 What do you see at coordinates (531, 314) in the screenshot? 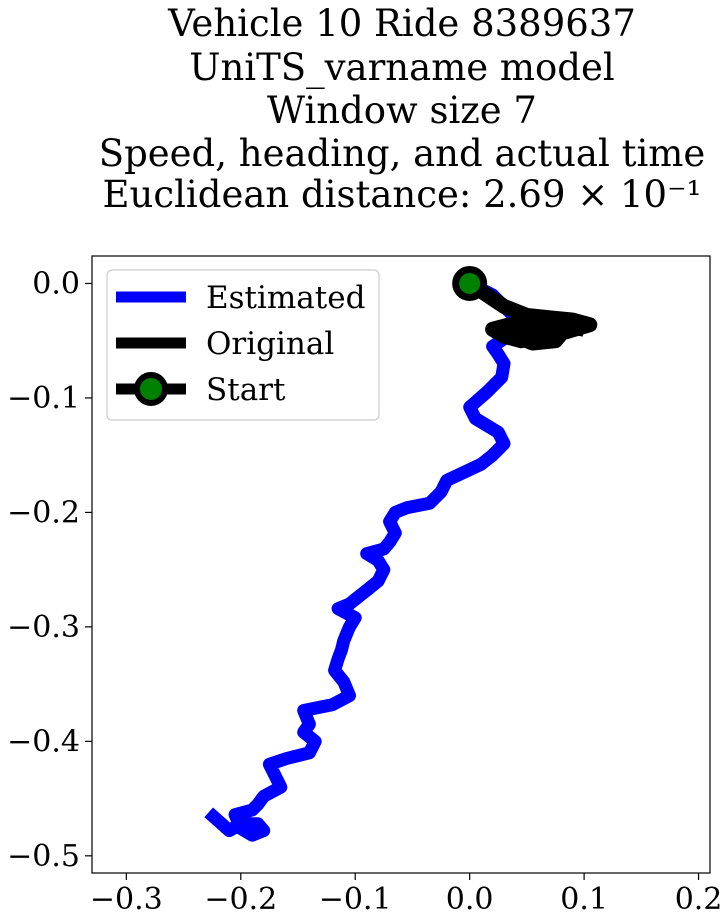
I see `series-line-original` at bounding box center [531, 314].